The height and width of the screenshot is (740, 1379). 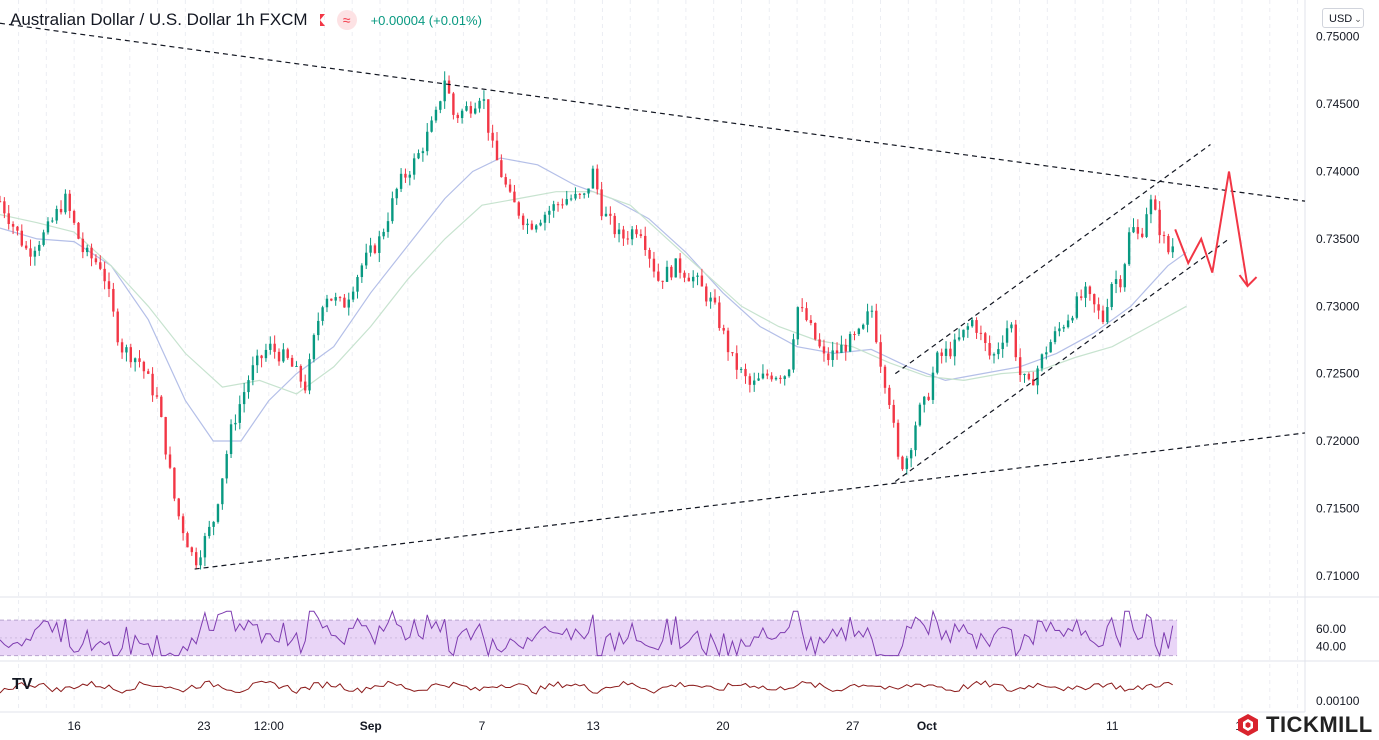 What do you see at coordinates (1338, 441) in the screenshot?
I see `price-tick-label: 0.72000` at bounding box center [1338, 441].